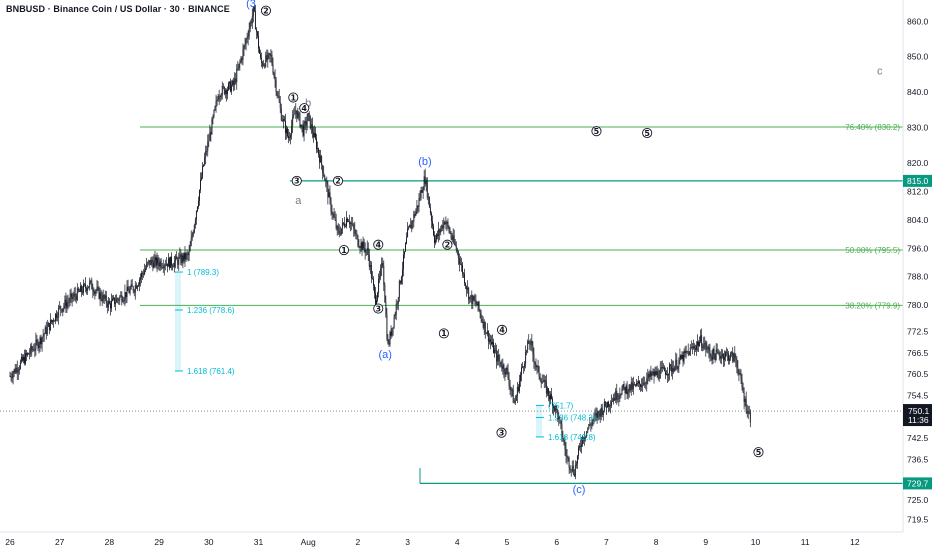 The width and height of the screenshot is (932, 550). What do you see at coordinates (10, 542) in the screenshot?
I see `time-tick-label: 26` at bounding box center [10, 542].